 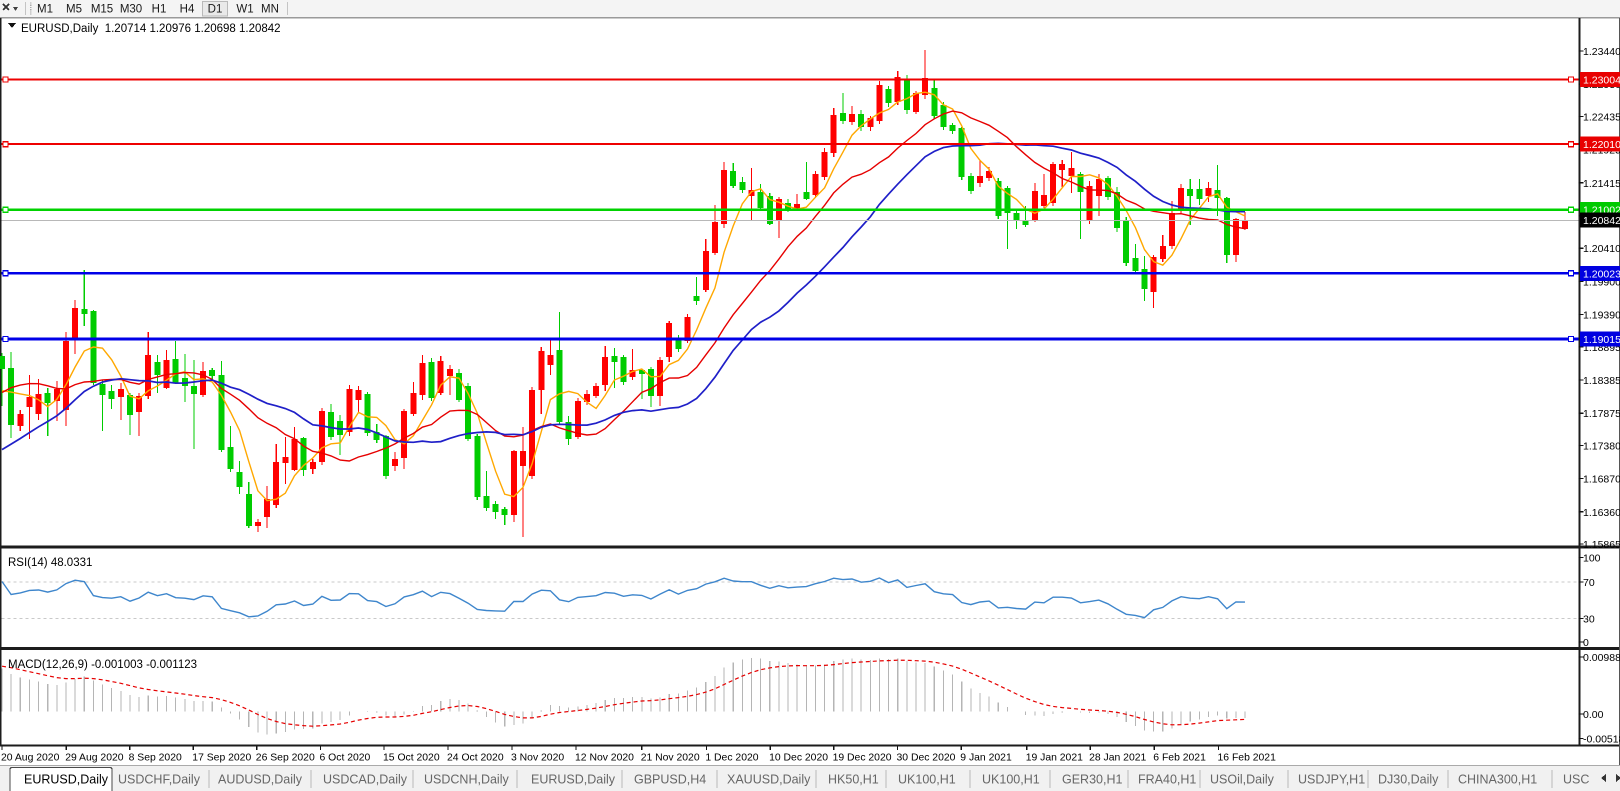 I want to click on svg-text: XAUUSD,Daily, so click(x=769, y=780).